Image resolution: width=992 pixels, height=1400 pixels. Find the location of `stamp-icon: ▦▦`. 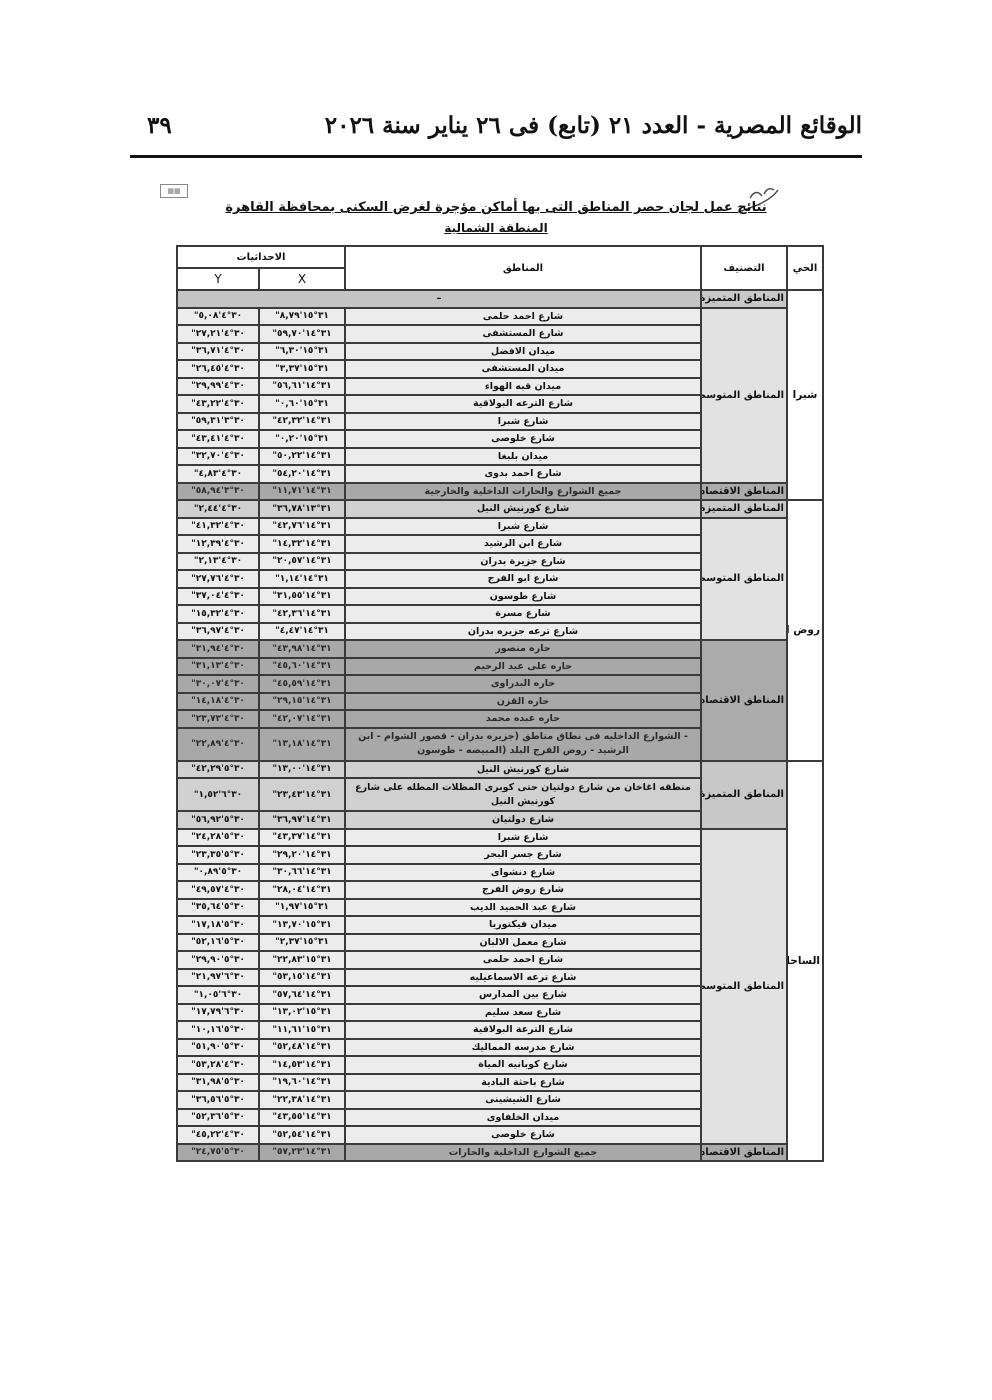

stamp-icon: ▦▦ is located at coordinates (174, 191).